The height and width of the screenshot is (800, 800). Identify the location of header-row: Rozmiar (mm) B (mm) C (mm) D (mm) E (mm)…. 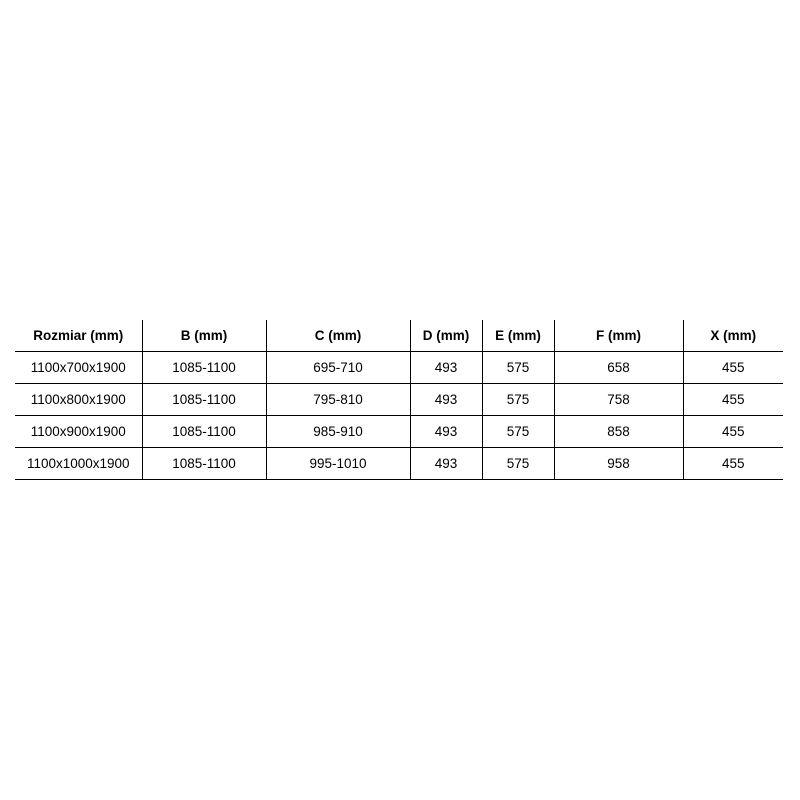
(399, 336).